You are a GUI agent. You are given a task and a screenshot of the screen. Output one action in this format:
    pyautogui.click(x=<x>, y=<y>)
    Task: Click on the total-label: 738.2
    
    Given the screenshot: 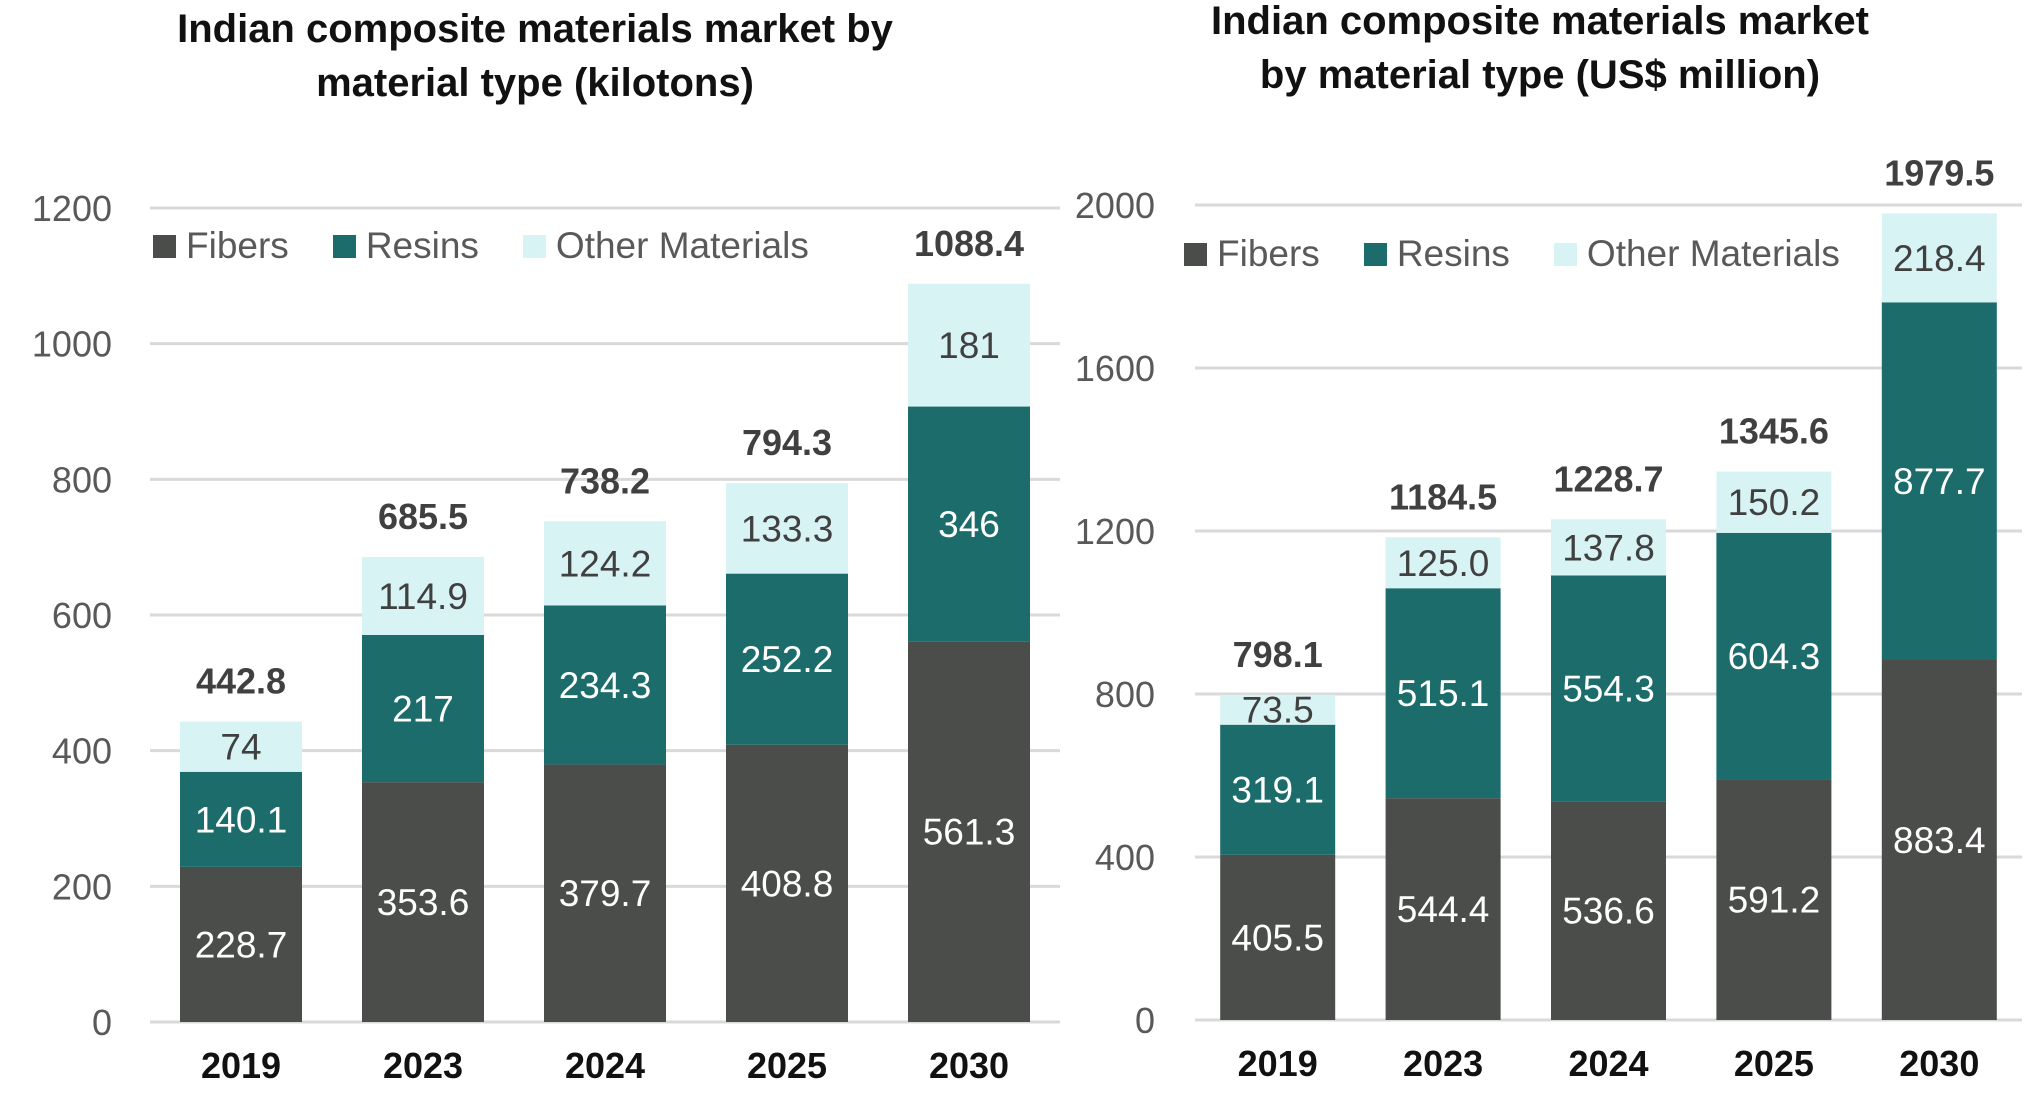 What is the action you would take?
    pyautogui.click(x=605, y=480)
    